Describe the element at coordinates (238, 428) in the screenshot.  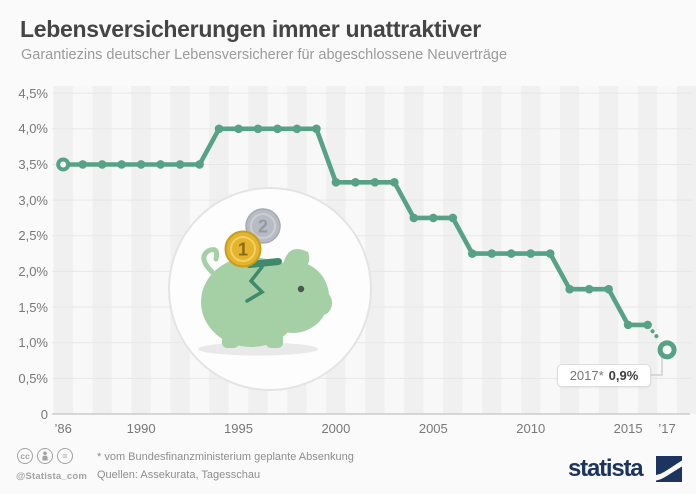
I see `x-tick-label: 1995` at that location.